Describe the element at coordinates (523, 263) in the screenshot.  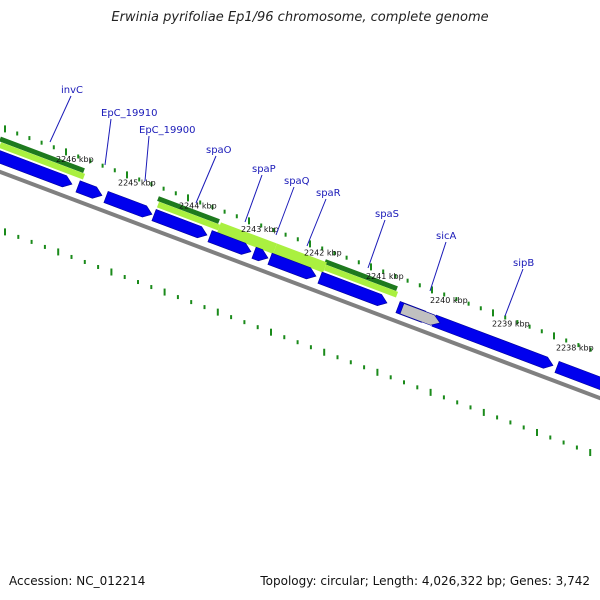
I see `gene-label-sipb: sipB` at that location.